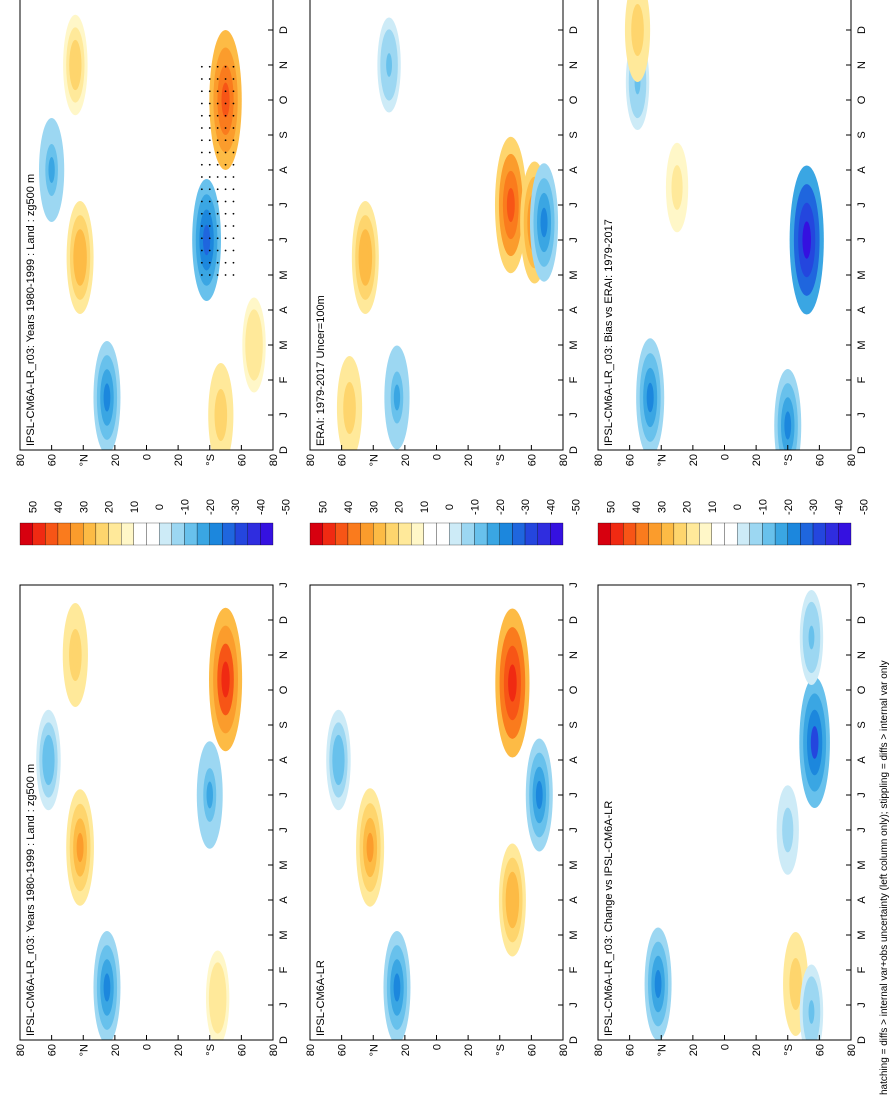 Image resolution: width=891 pixels, height=1105 pixels. What do you see at coordinates (688, 507) in the screenshot?
I see `colorbar-label: 20` at bounding box center [688, 507].